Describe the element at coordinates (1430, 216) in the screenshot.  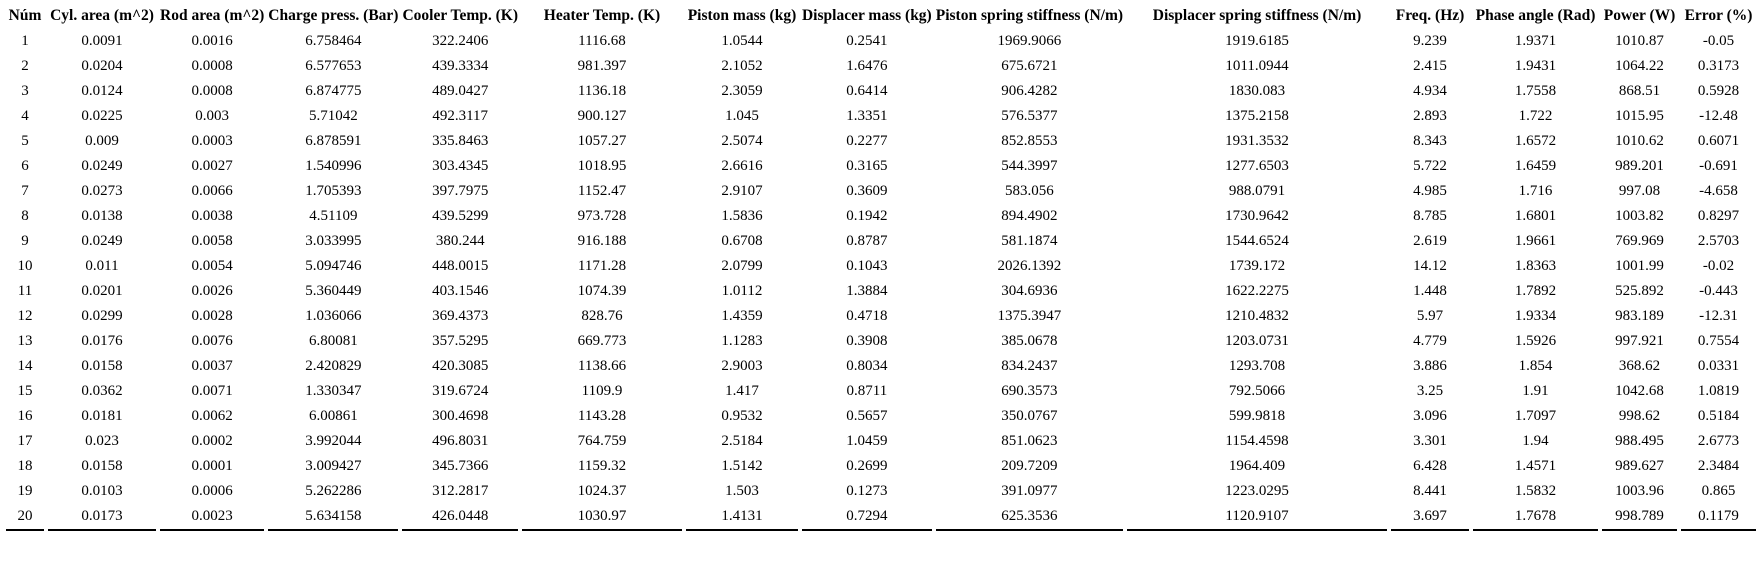
I see `table-cell: 8.785` at that location.